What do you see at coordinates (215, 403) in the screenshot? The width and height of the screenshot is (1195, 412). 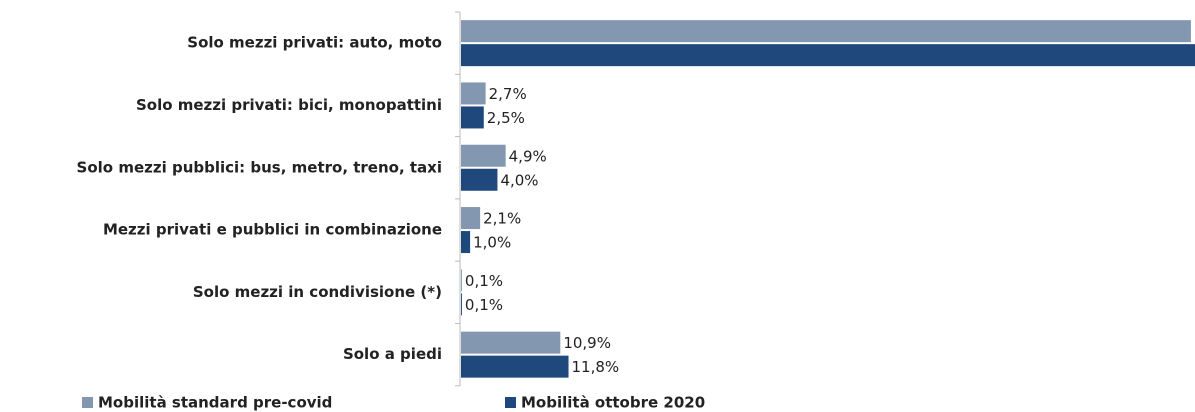 I see `legend-label: Mobilità standard pre-covid` at bounding box center [215, 403].